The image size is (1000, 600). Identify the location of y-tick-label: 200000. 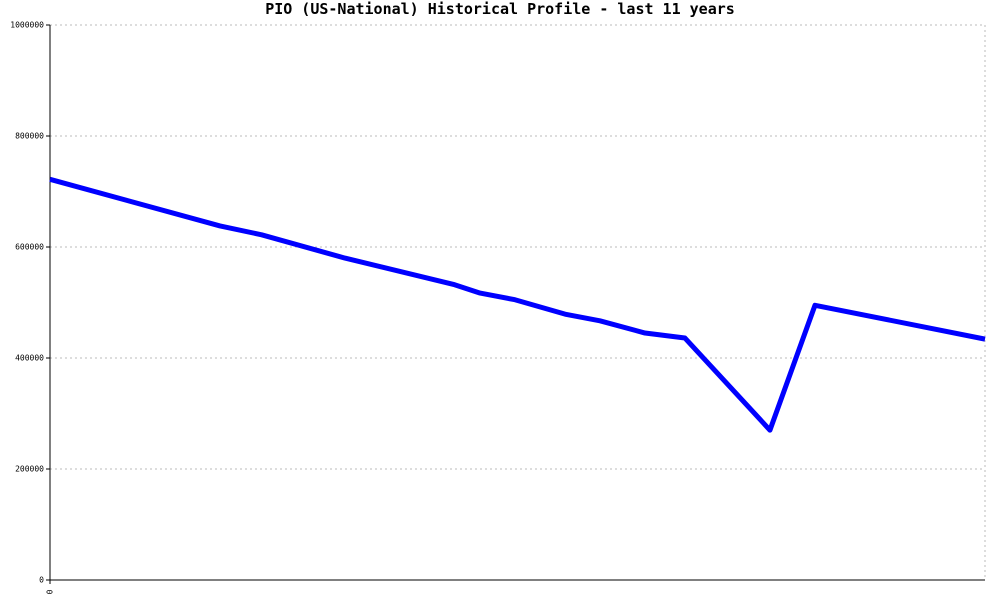
(29, 469).